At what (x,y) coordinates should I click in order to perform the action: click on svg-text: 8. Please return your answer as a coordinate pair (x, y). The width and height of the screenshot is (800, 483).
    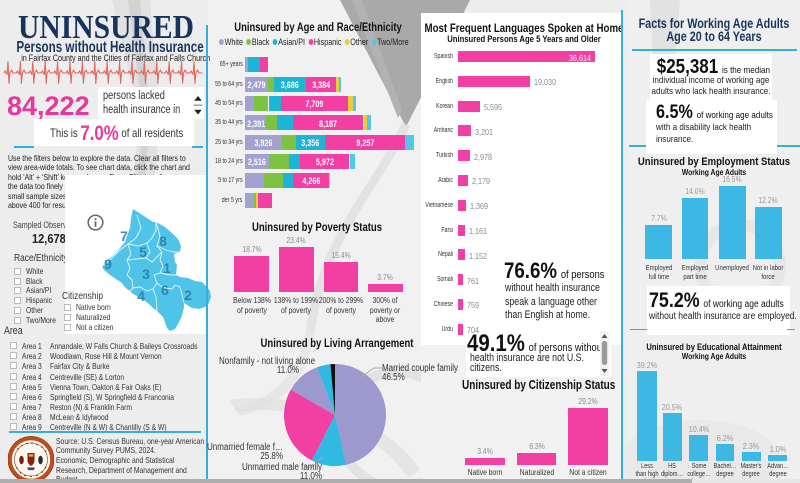
    Looking at the image, I should click on (163, 241).